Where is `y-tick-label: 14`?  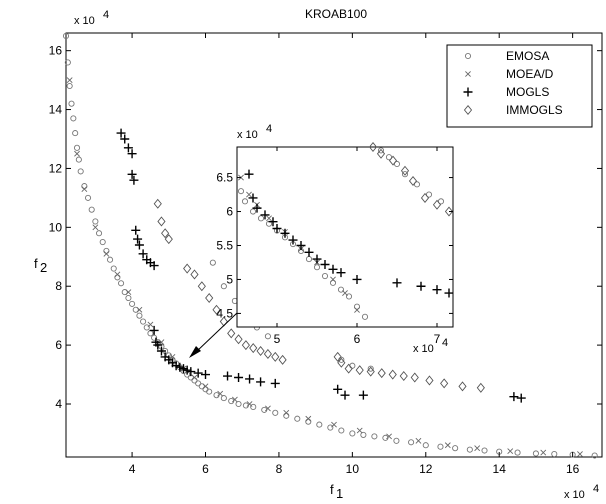 y-tick-label: 14 is located at coordinates (56, 110).